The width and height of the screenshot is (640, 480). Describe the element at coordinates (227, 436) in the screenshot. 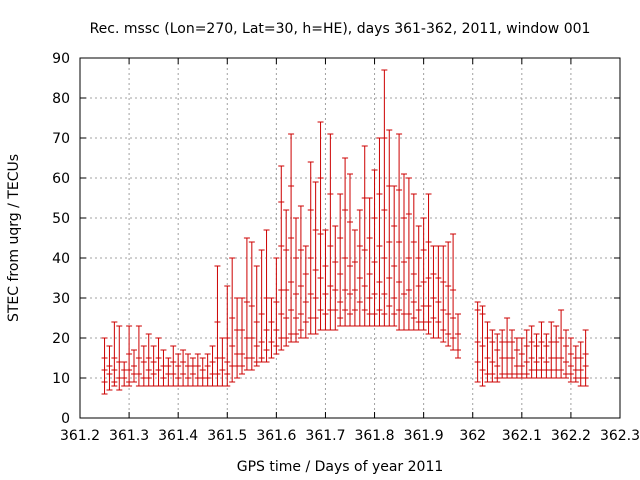

I see `x-tick-label: 361.5` at that location.